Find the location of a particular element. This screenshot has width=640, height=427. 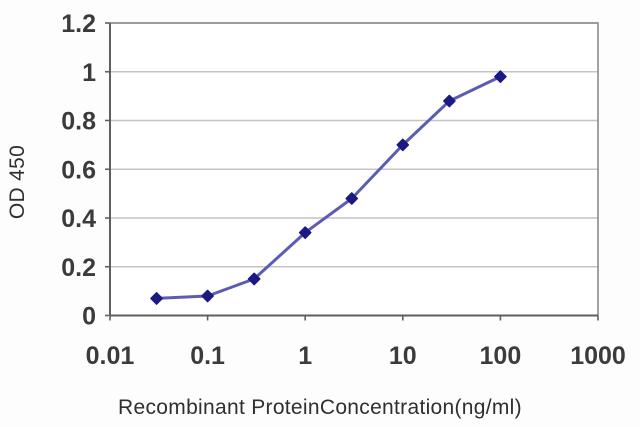

y-tick-label: 0 is located at coordinates (89, 317).